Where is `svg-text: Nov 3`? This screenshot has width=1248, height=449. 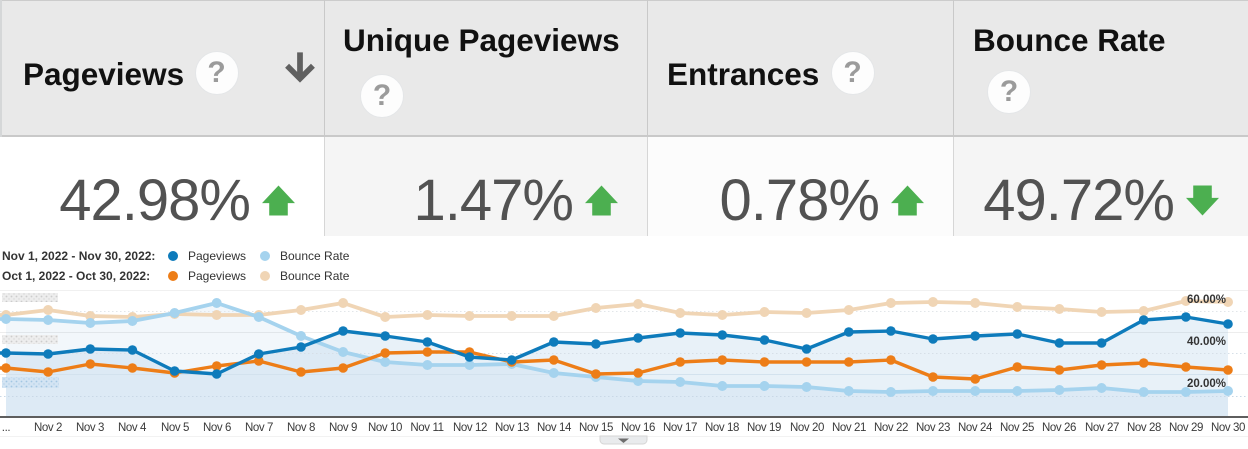 svg-text: Nov 3 is located at coordinates (90, 428).